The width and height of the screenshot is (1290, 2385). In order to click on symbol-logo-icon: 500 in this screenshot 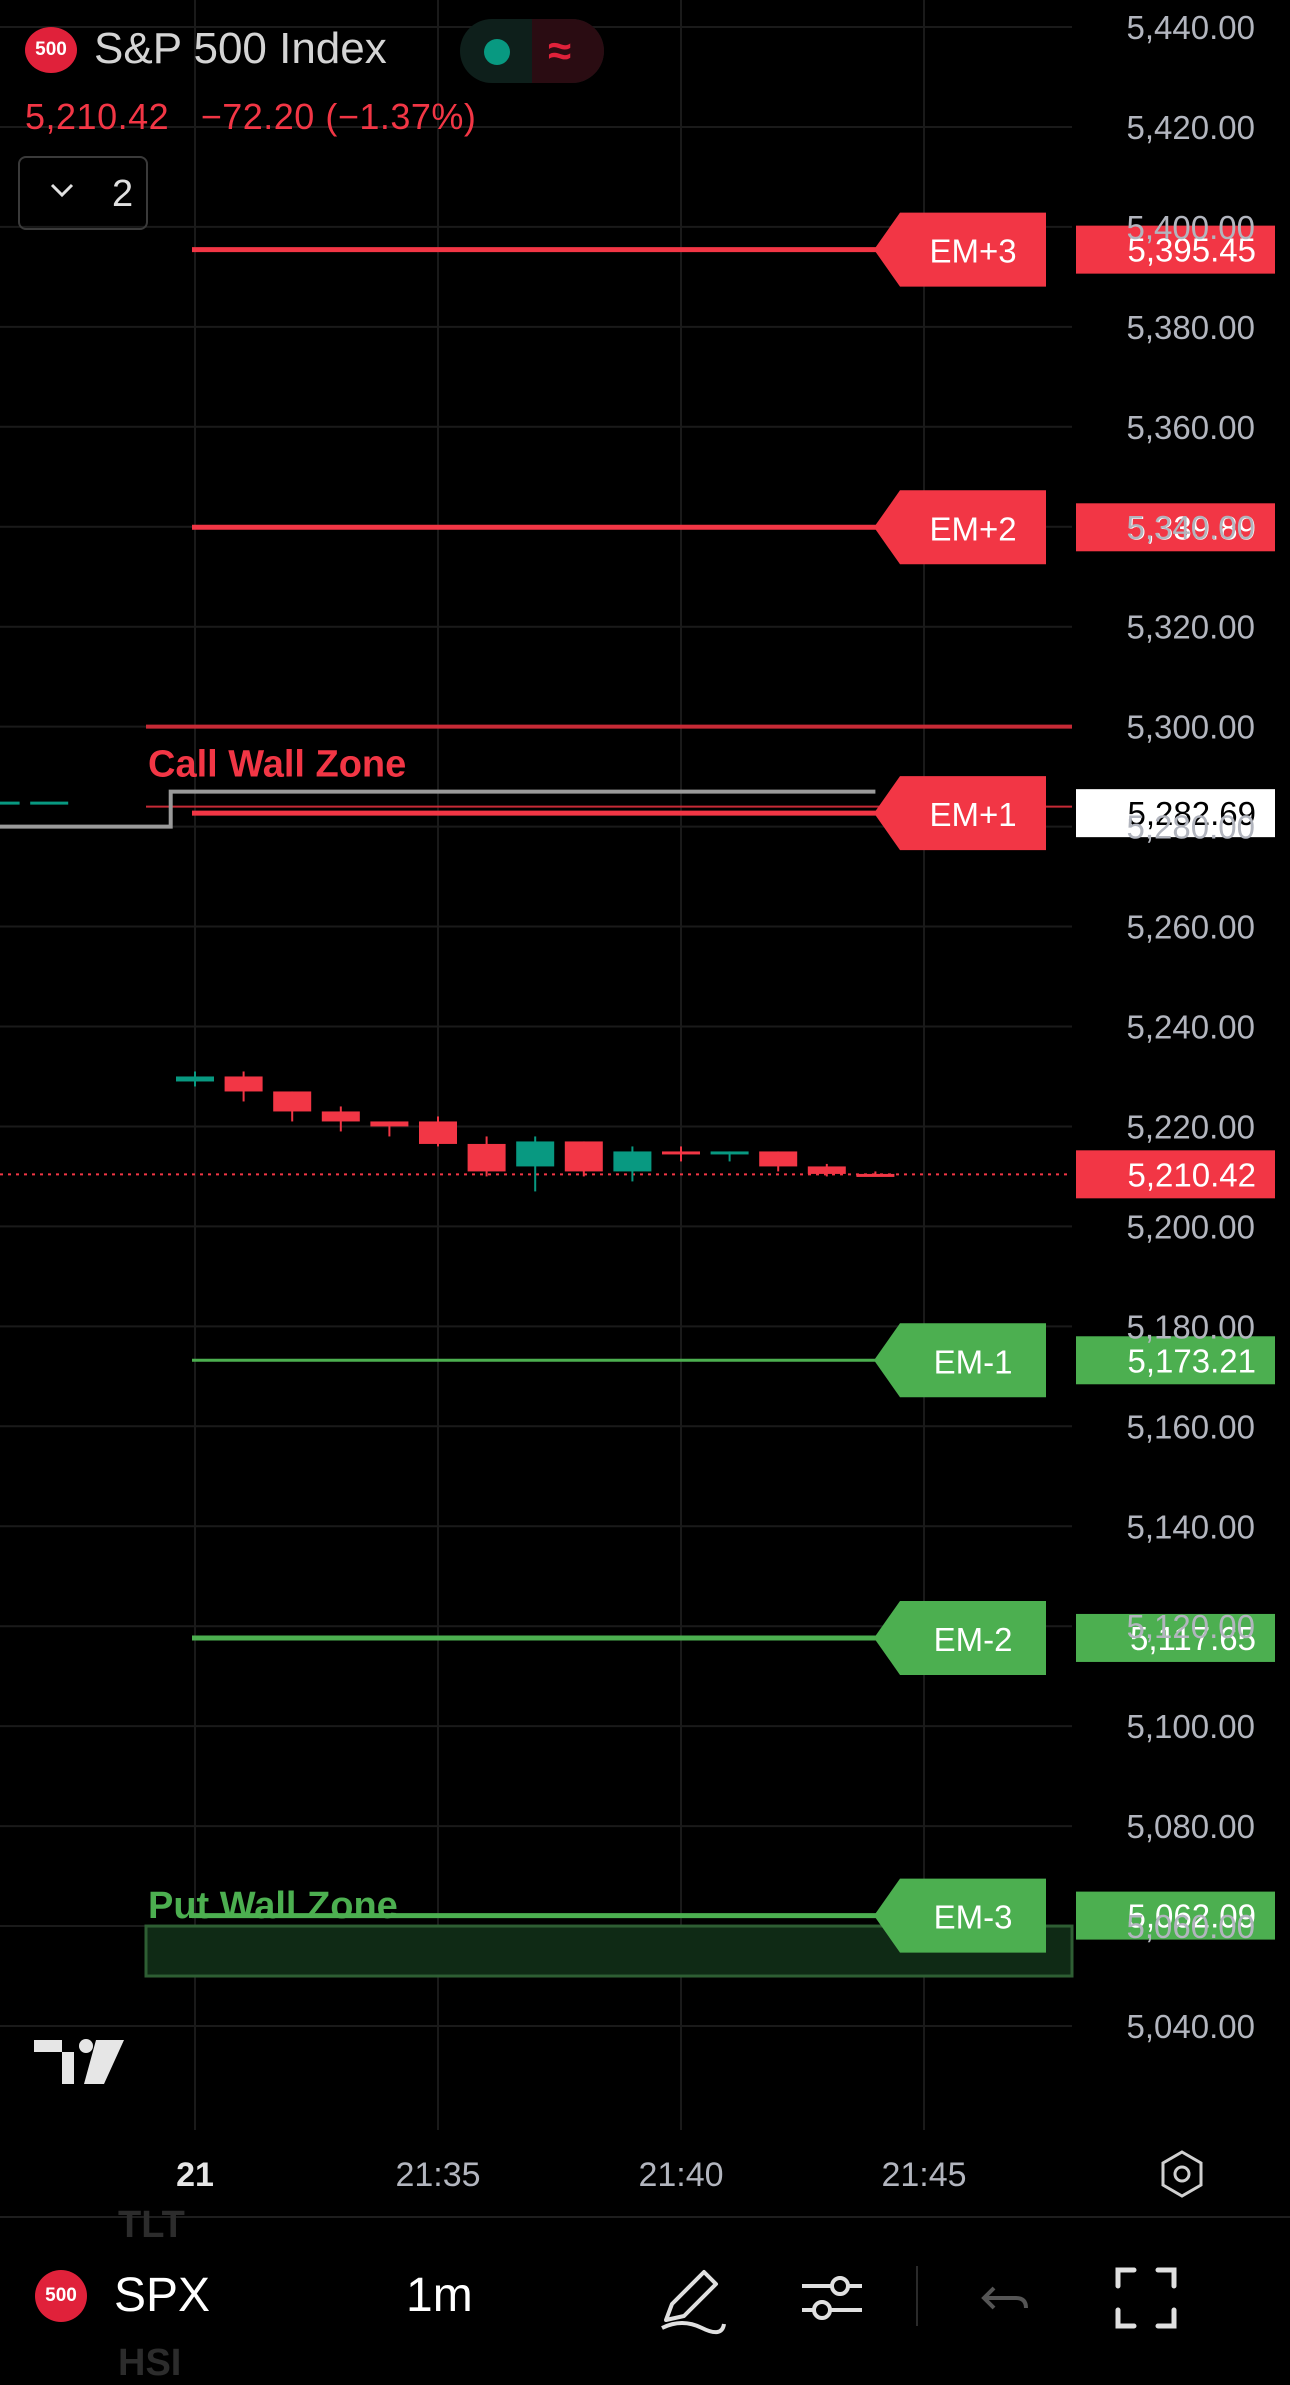, I will do `click(61, 2296)`.